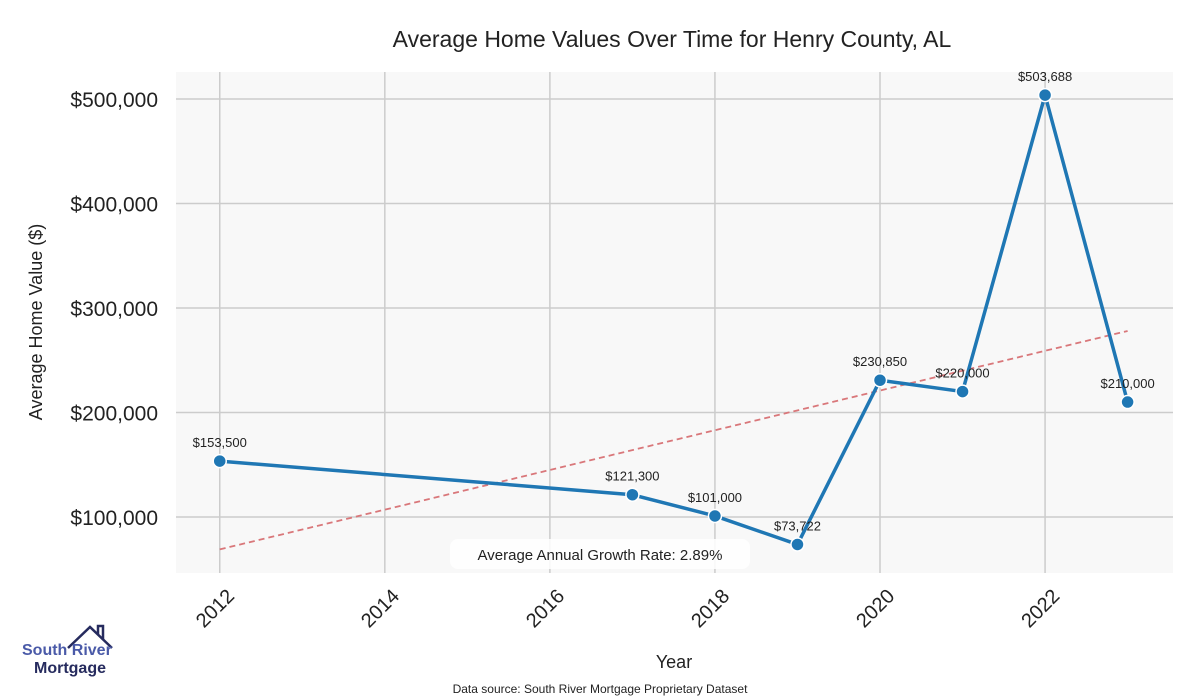 The image size is (1200, 700). What do you see at coordinates (215, 608) in the screenshot?
I see `x-tick-label: 2012` at bounding box center [215, 608].